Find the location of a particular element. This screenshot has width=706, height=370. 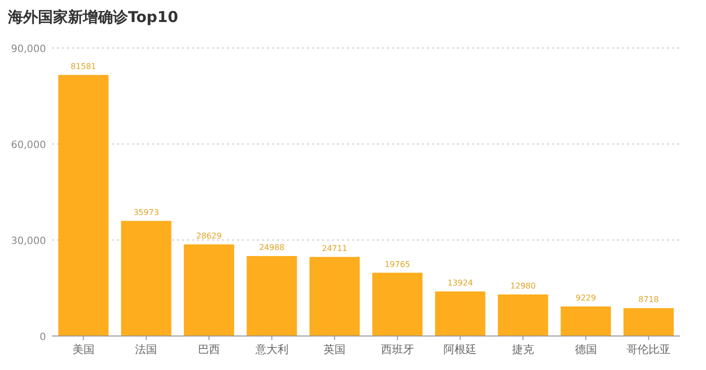

data-label: 19765 is located at coordinates (397, 264).